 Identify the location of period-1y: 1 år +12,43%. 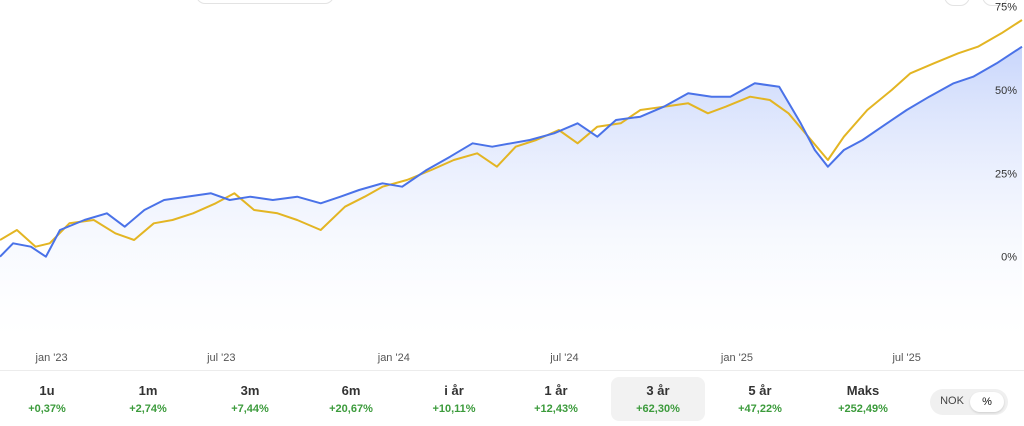
(556, 399).